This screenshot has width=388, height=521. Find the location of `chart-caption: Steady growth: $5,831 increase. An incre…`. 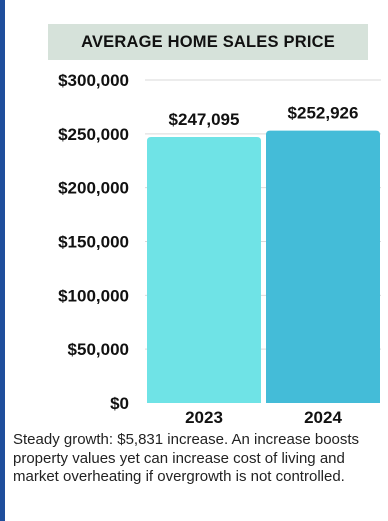

chart-caption: Steady growth: $5,831 increase. An incre… is located at coordinates (186, 458).